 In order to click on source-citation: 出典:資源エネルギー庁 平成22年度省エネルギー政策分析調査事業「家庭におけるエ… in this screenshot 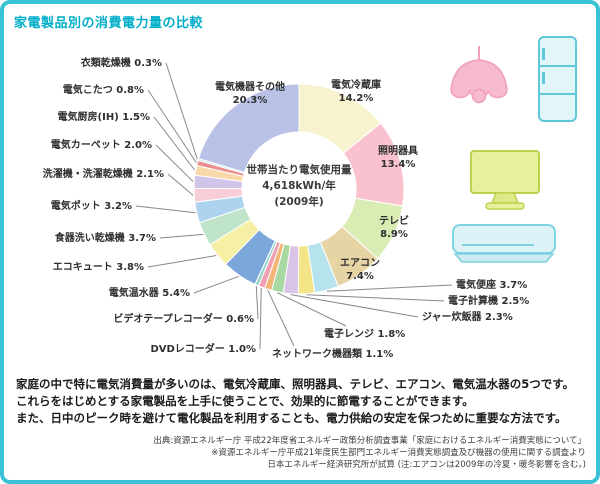, I will do `click(303, 453)`.